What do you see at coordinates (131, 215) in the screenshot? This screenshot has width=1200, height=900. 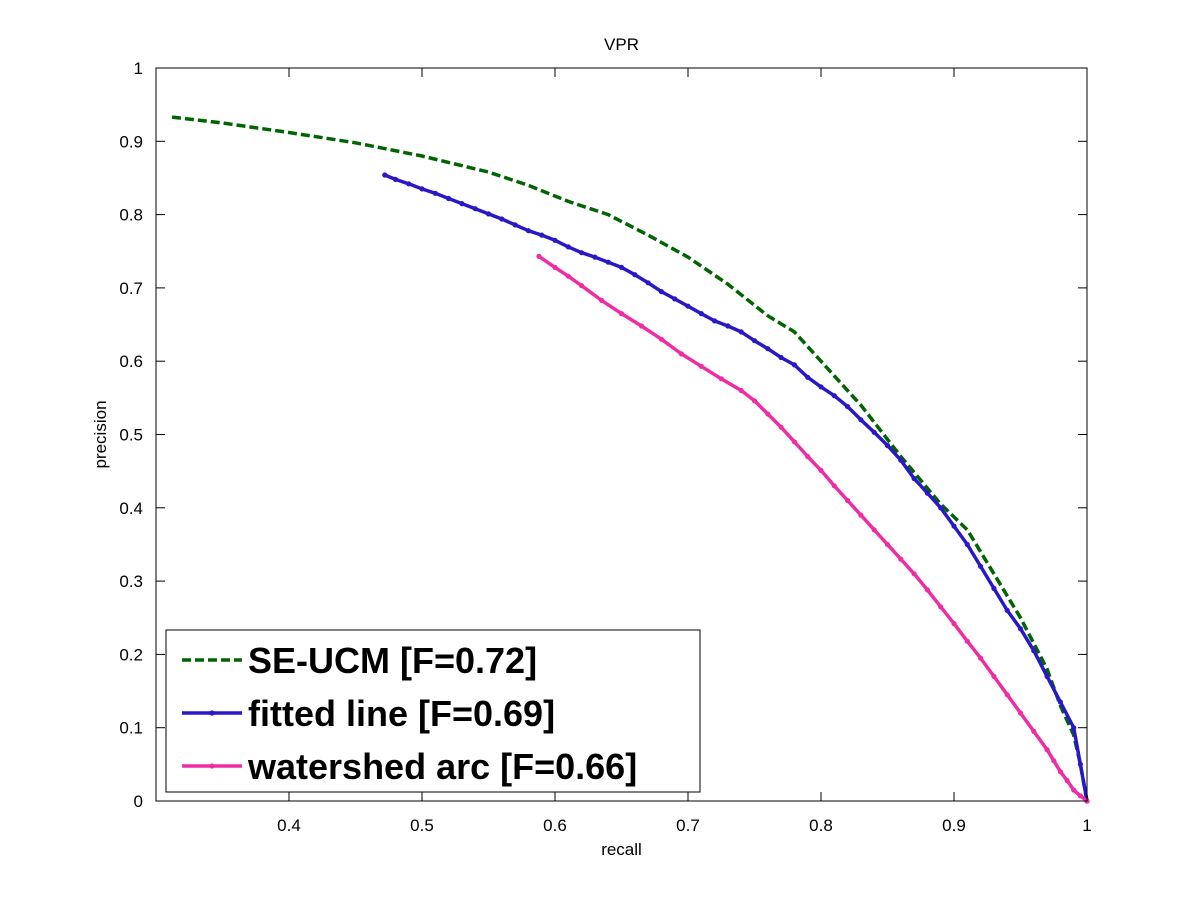 I see `y-tick-label: 0.8` at bounding box center [131, 215].